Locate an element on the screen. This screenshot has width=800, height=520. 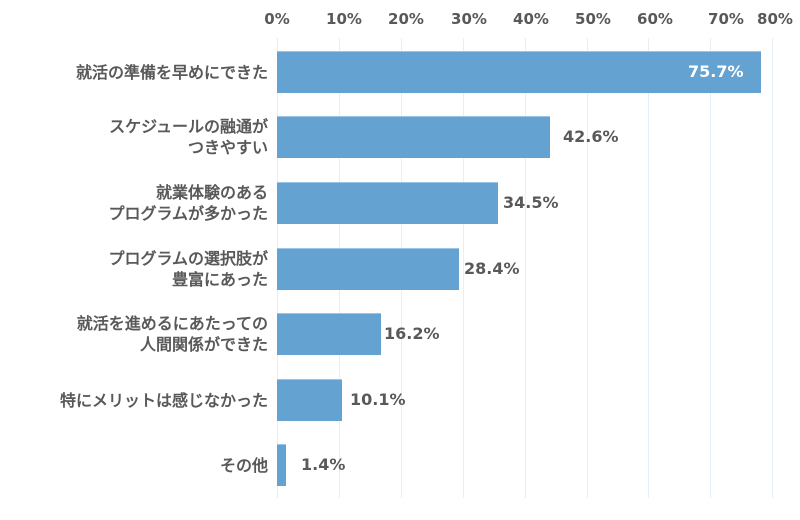
x-tick: 50% is located at coordinates (593, 19).